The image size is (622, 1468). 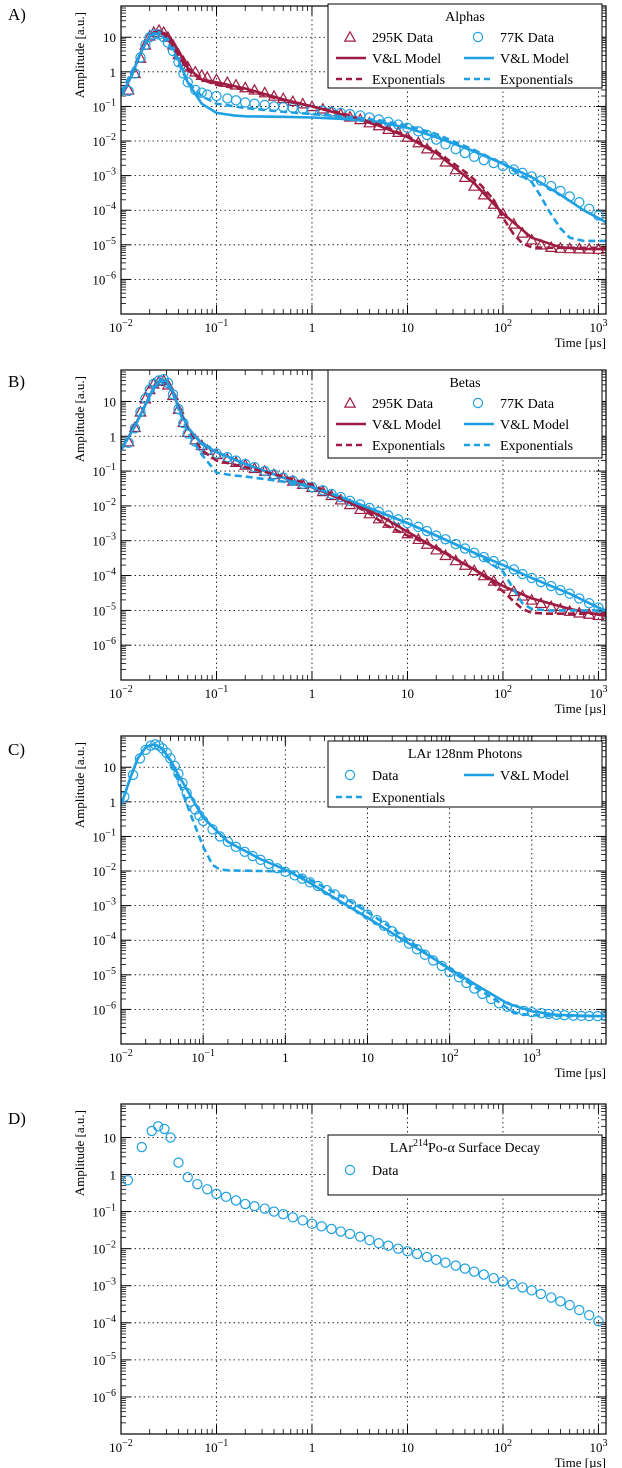 I want to click on y-tick-label: 10⁻⁵, so click(x=104, y=1359).